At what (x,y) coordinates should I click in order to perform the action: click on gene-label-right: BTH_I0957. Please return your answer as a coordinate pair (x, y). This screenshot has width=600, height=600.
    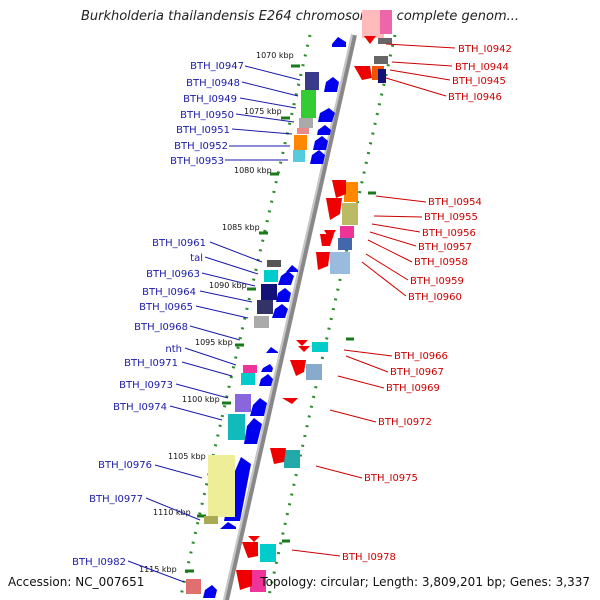
    Looking at the image, I should click on (445, 247).